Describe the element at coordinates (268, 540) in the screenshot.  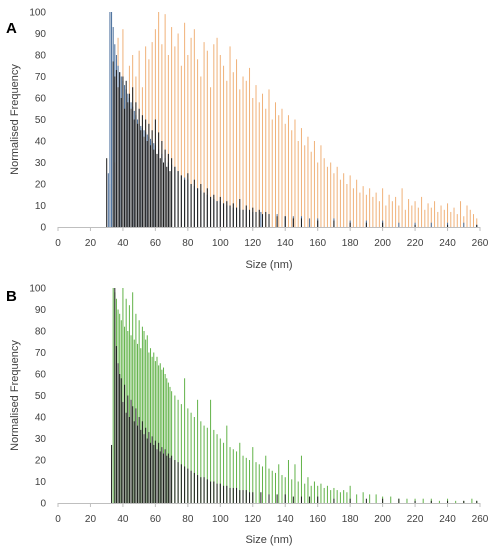
I see `x-axis-title: Size (nm)` at that location.